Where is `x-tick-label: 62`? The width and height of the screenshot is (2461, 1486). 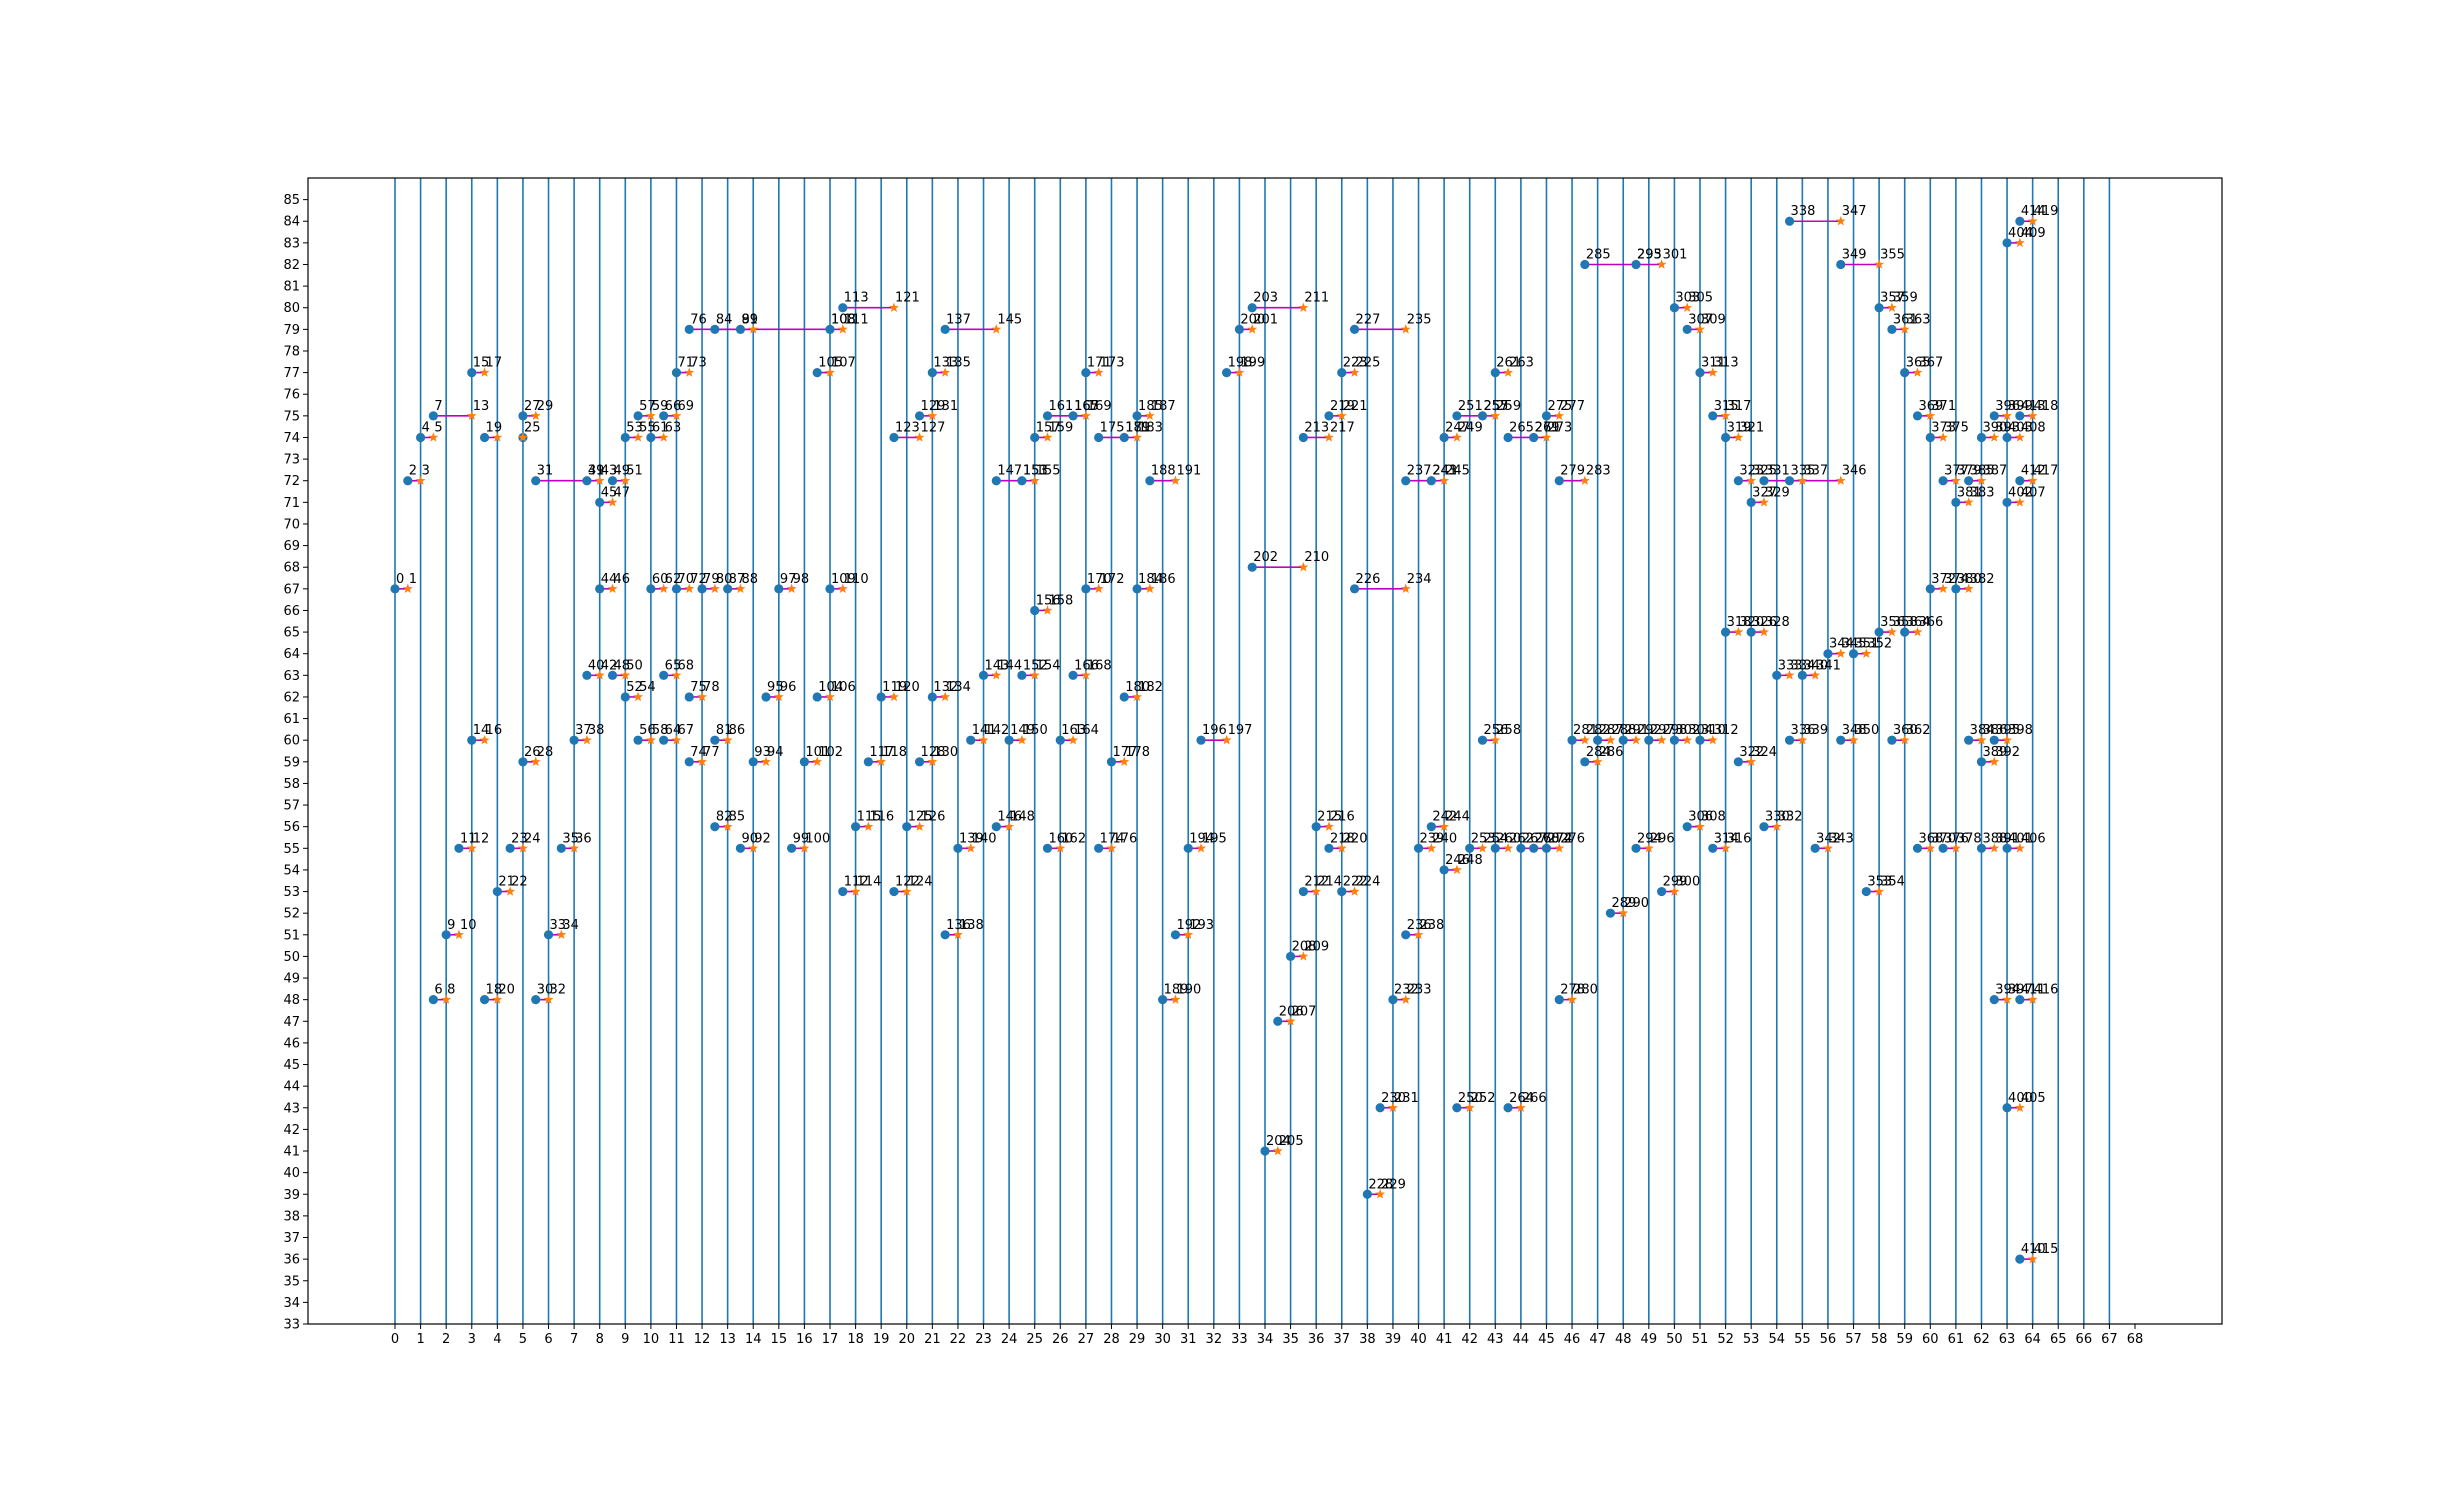
x-tick-label: 62 is located at coordinates (1981, 1339).